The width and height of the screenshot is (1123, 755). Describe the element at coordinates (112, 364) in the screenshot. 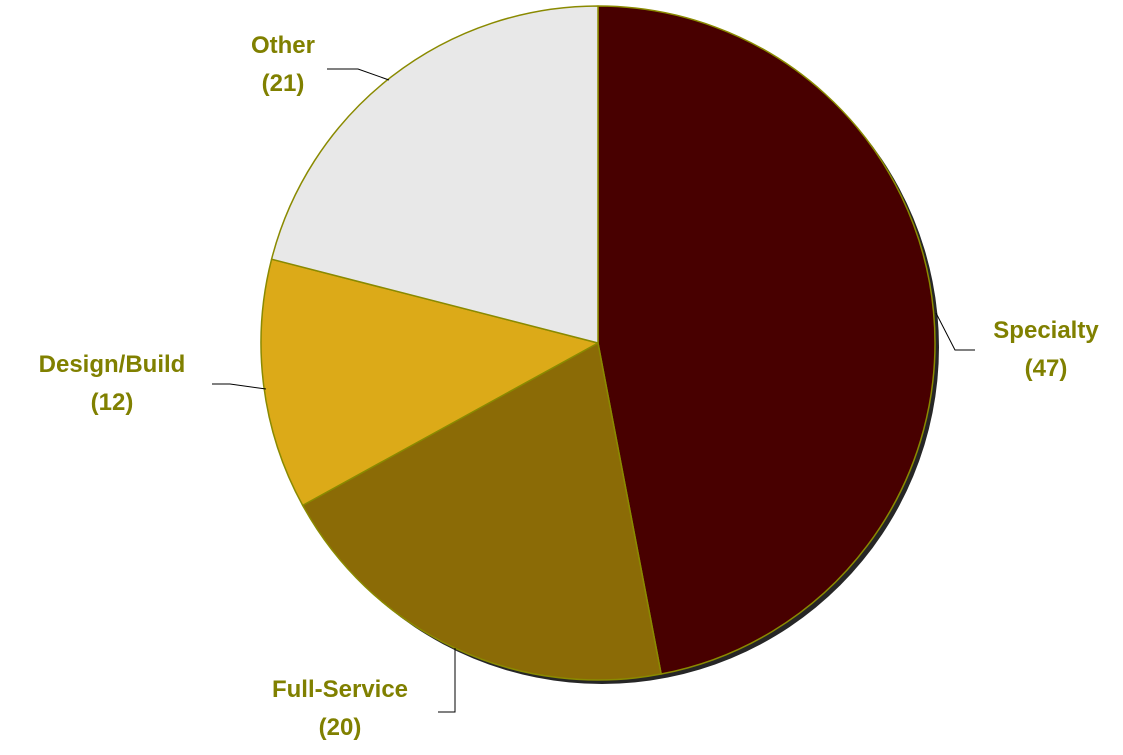

I see `slice-label-design-build: Design/Build` at that location.